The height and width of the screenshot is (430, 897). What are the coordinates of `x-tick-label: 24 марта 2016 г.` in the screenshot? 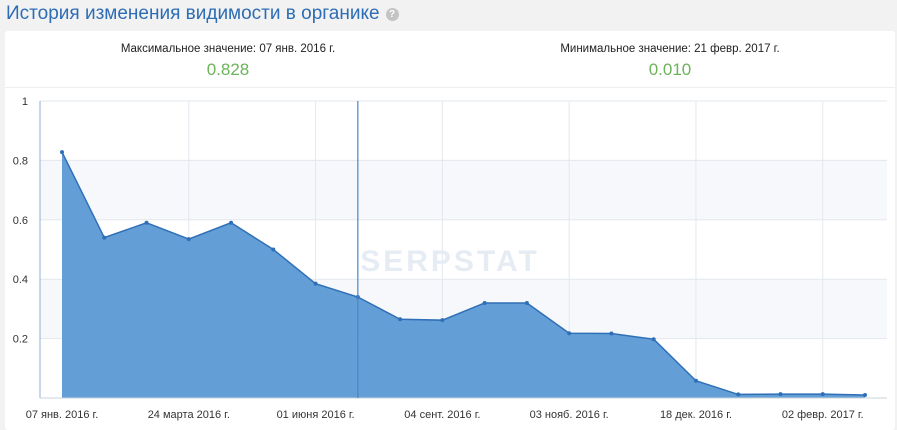 It's located at (189, 415).